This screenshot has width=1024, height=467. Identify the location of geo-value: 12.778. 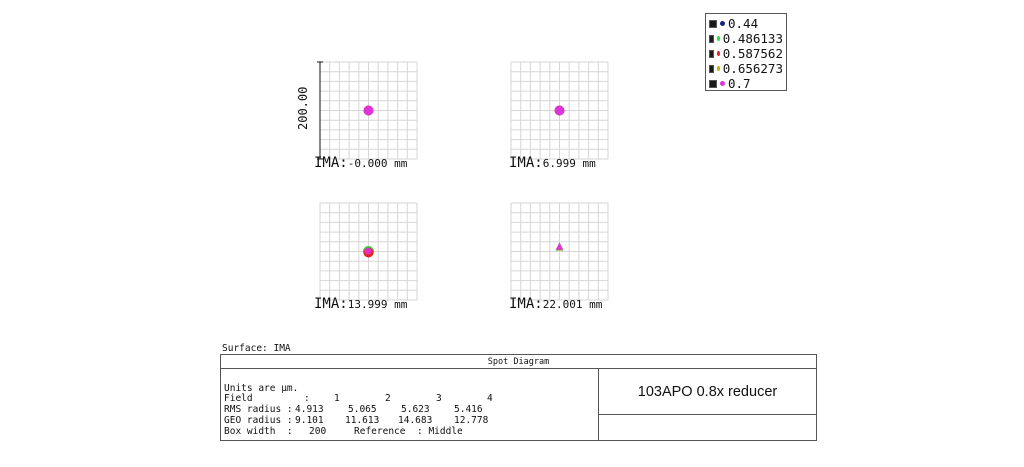
(471, 420).